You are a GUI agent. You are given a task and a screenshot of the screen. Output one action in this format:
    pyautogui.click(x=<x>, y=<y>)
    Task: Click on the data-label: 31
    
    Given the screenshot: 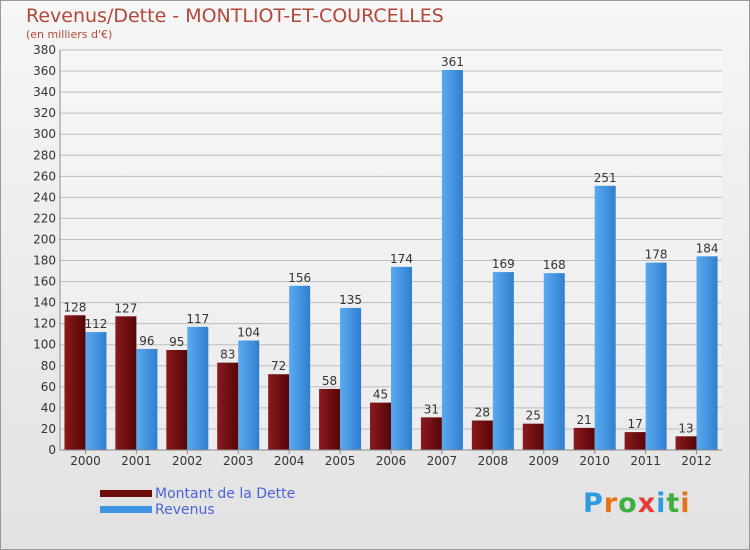 What is the action you would take?
    pyautogui.click(x=431, y=409)
    